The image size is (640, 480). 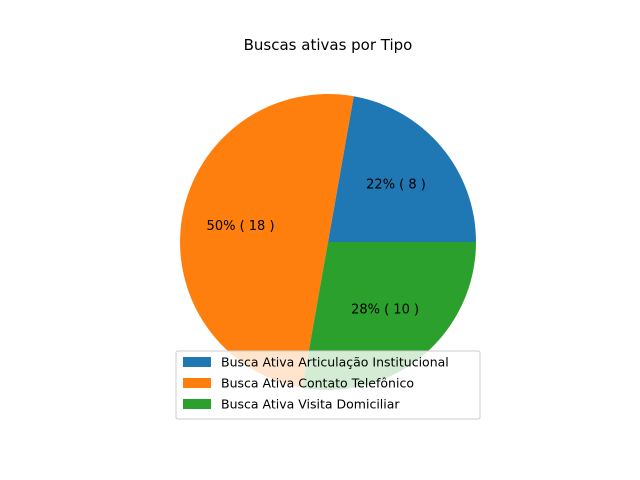 What do you see at coordinates (310, 404) in the screenshot?
I see `legend-label-3: Busca Ativa Visita Domiciliar` at bounding box center [310, 404].